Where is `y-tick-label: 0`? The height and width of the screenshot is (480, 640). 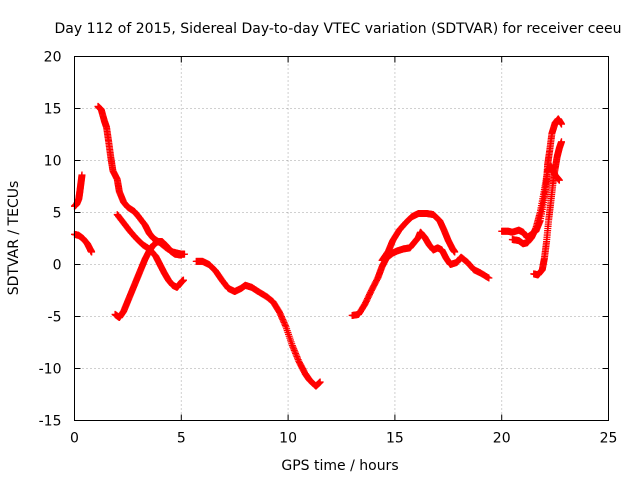
y-tick-label: 0 is located at coordinates (57, 266).